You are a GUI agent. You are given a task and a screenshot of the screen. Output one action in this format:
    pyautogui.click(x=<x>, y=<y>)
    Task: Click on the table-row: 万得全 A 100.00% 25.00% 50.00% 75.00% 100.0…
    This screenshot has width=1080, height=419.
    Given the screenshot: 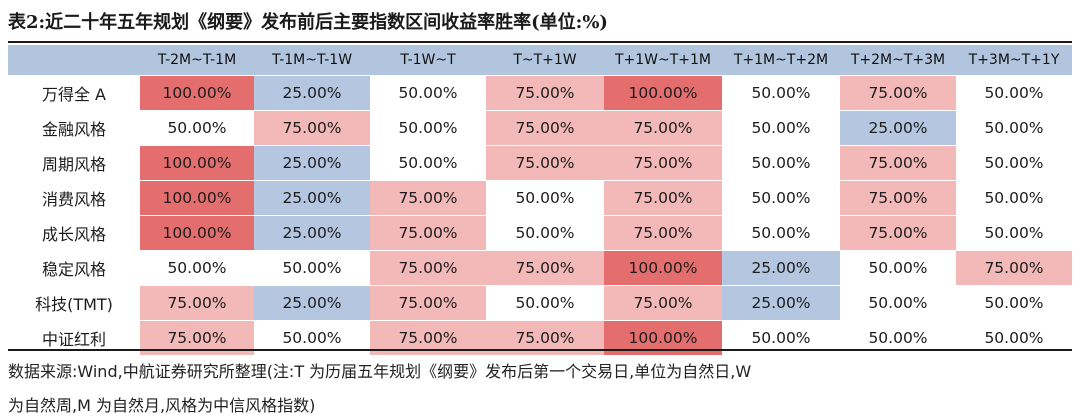 What is the action you would take?
    pyautogui.click(x=540, y=93)
    